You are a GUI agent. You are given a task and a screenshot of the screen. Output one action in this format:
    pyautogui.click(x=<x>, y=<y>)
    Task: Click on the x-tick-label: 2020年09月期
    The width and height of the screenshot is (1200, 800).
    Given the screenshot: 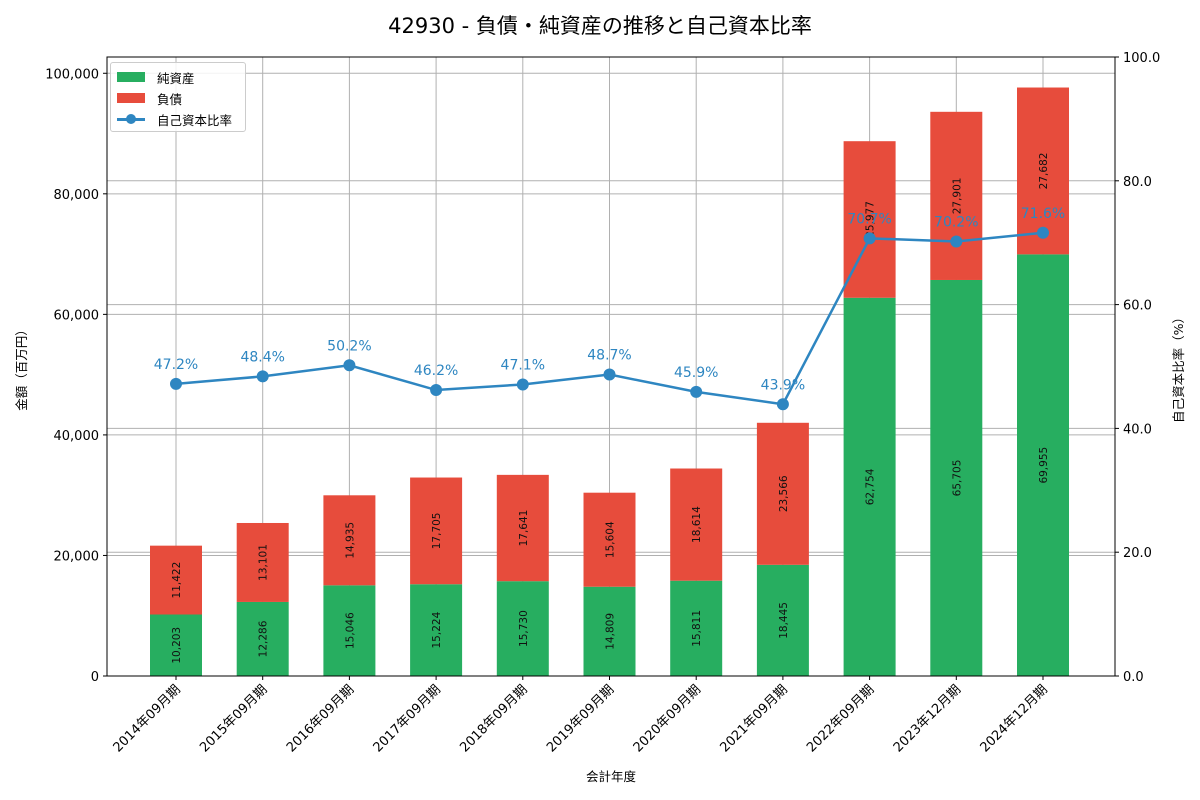 What is the action you would take?
    pyautogui.click(x=667, y=718)
    